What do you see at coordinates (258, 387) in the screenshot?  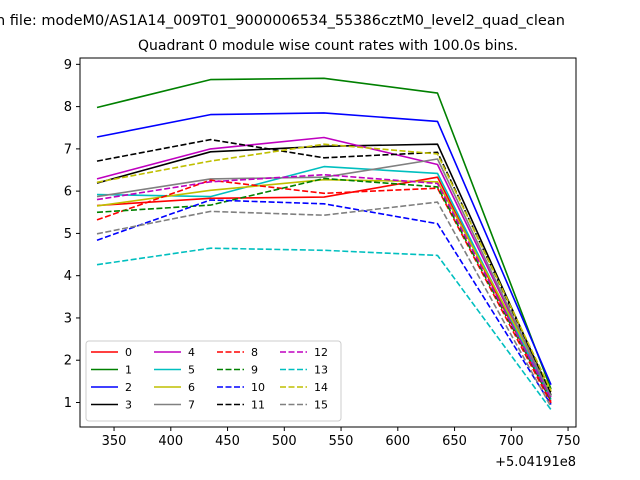 I see `legend-label-10: 10` at bounding box center [258, 387].